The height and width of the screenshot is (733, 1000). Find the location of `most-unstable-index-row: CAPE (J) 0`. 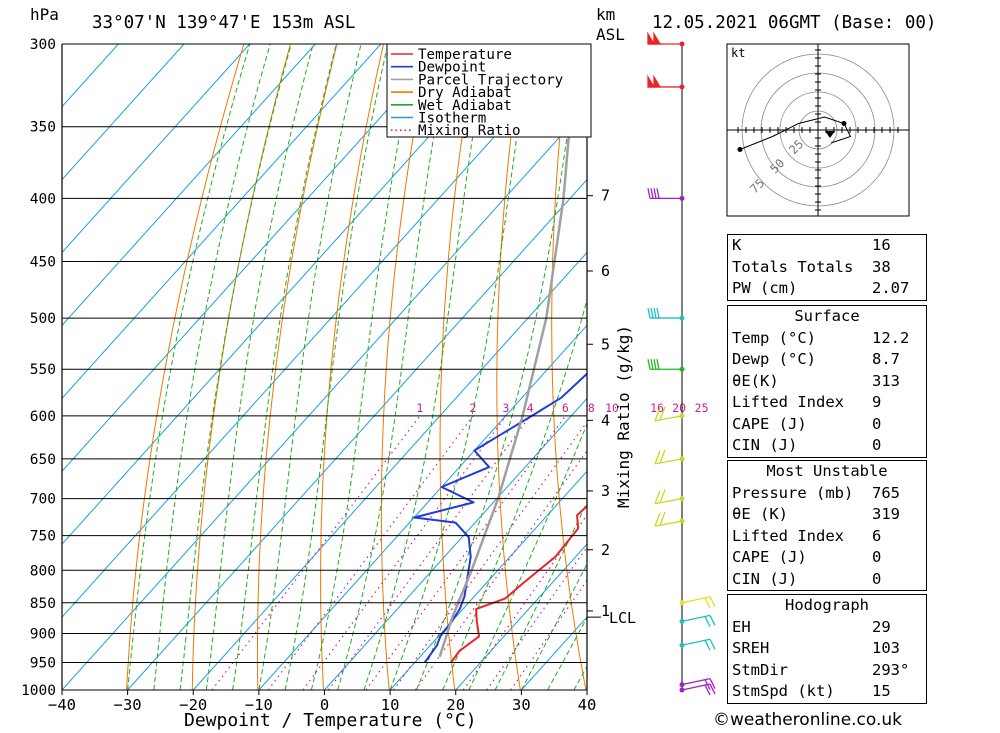

most-unstable-index-row: CAPE (J) 0 is located at coordinates (827, 558).